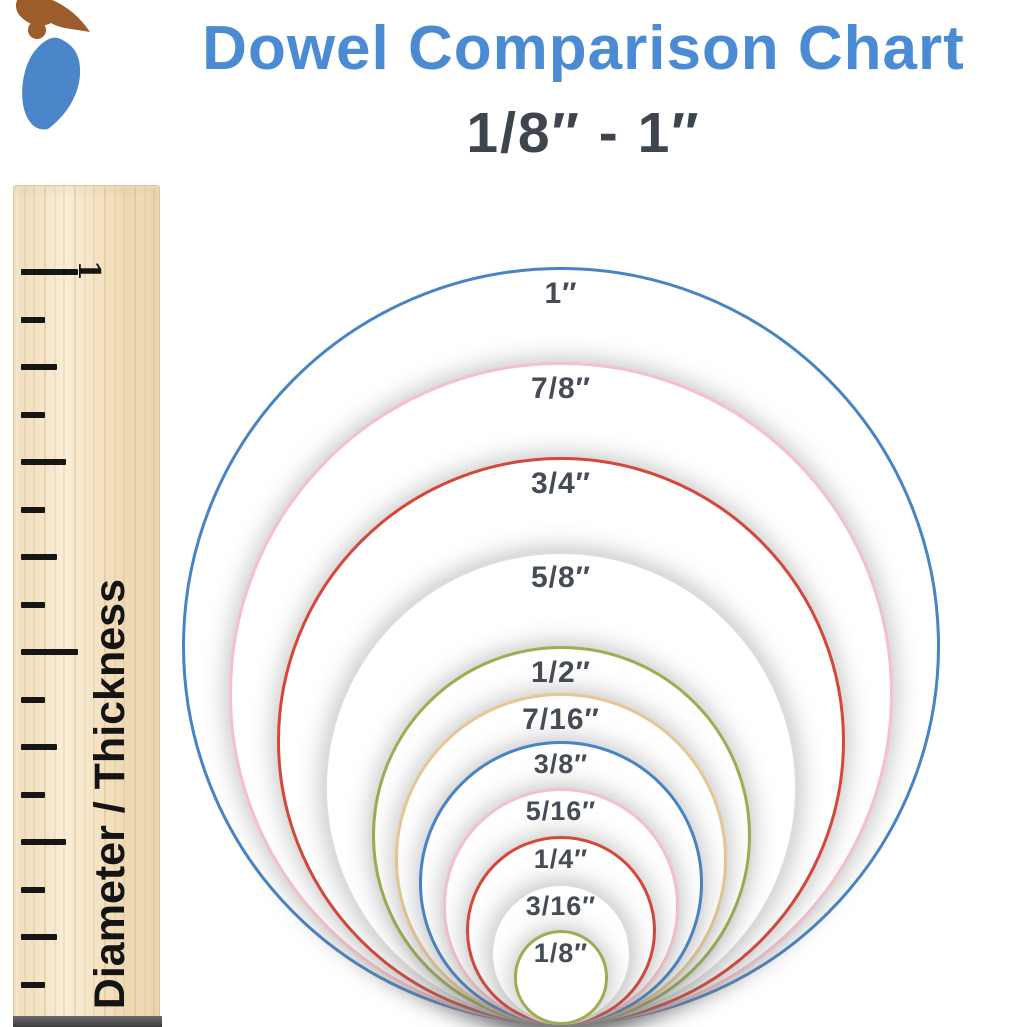 This screenshot has height=1027, width=1027. Describe the element at coordinates (37, 30) in the screenshot. I see `logo-eye-icon` at that location.